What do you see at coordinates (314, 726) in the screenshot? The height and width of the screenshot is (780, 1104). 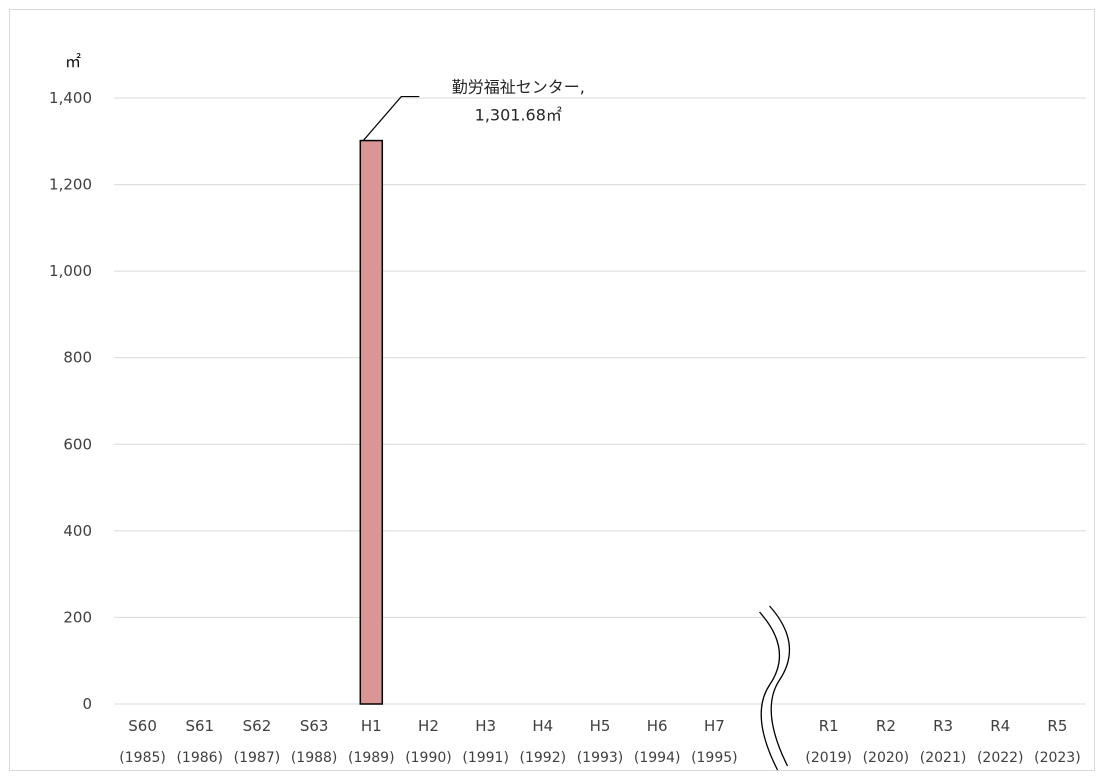 I see `x-tick-label: S63` at bounding box center [314, 726].